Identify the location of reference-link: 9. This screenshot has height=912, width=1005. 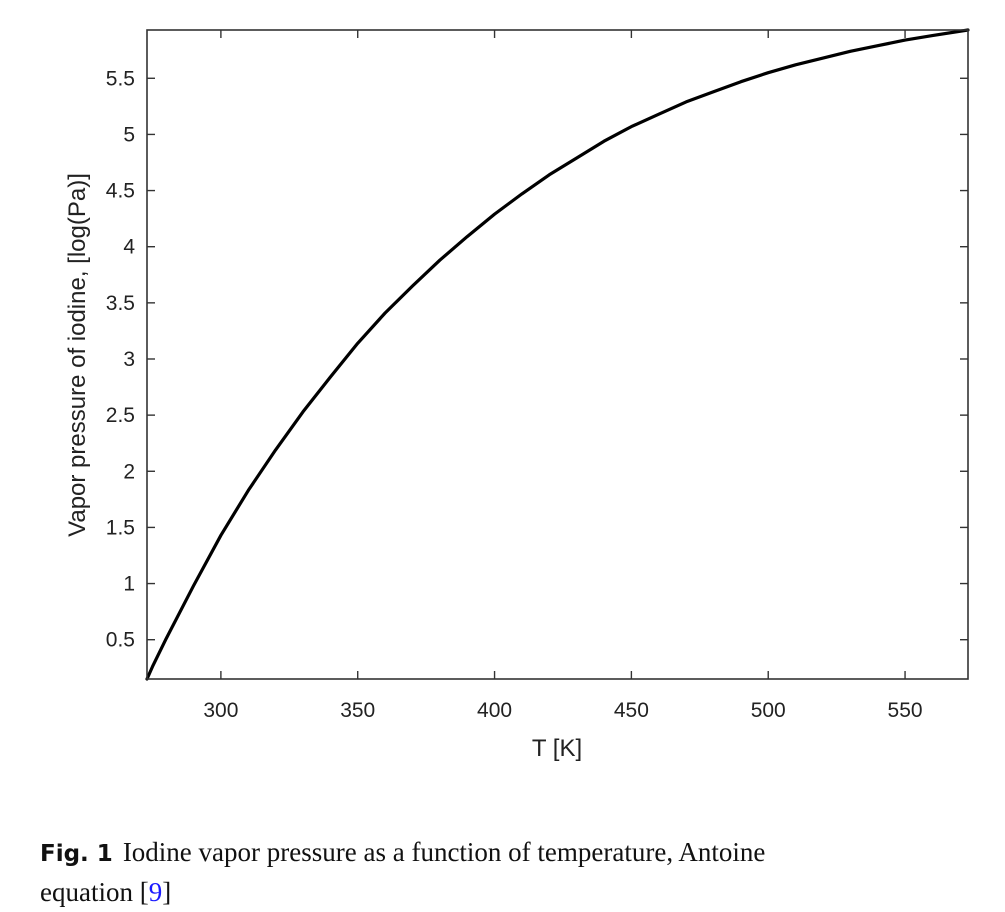
(155, 892).